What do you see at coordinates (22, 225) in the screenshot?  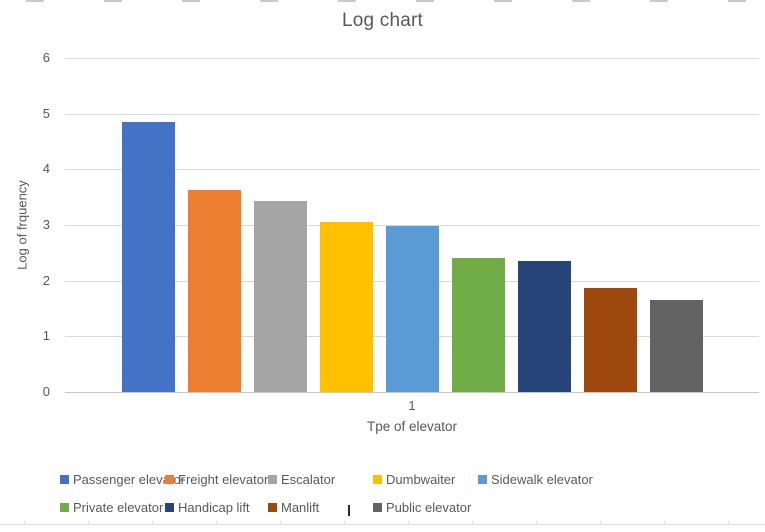 I see `y-axis-title: Log of frquency` at bounding box center [22, 225].